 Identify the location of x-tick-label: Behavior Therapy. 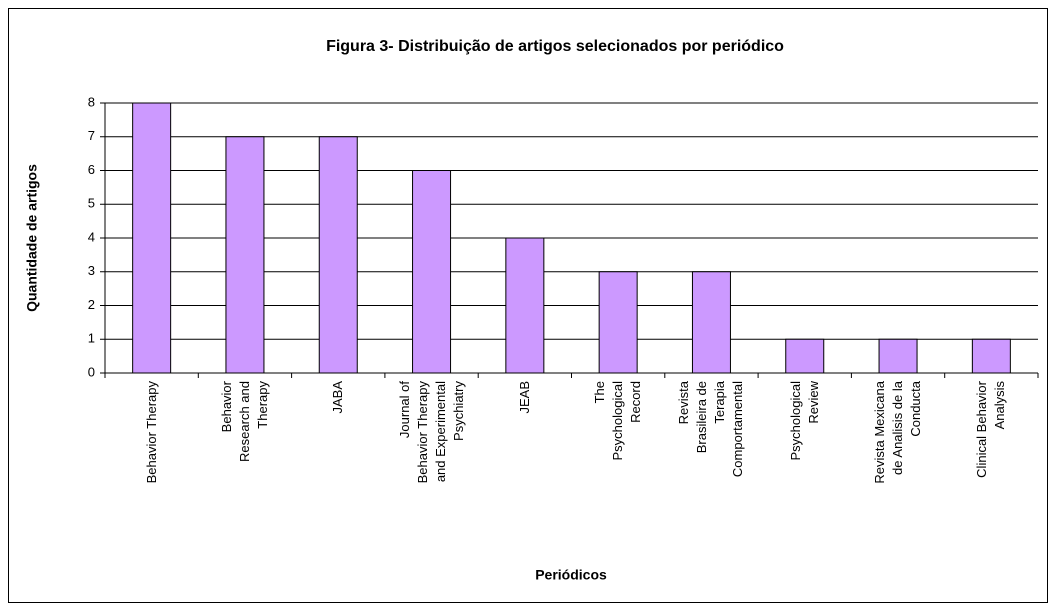
(151, 432).